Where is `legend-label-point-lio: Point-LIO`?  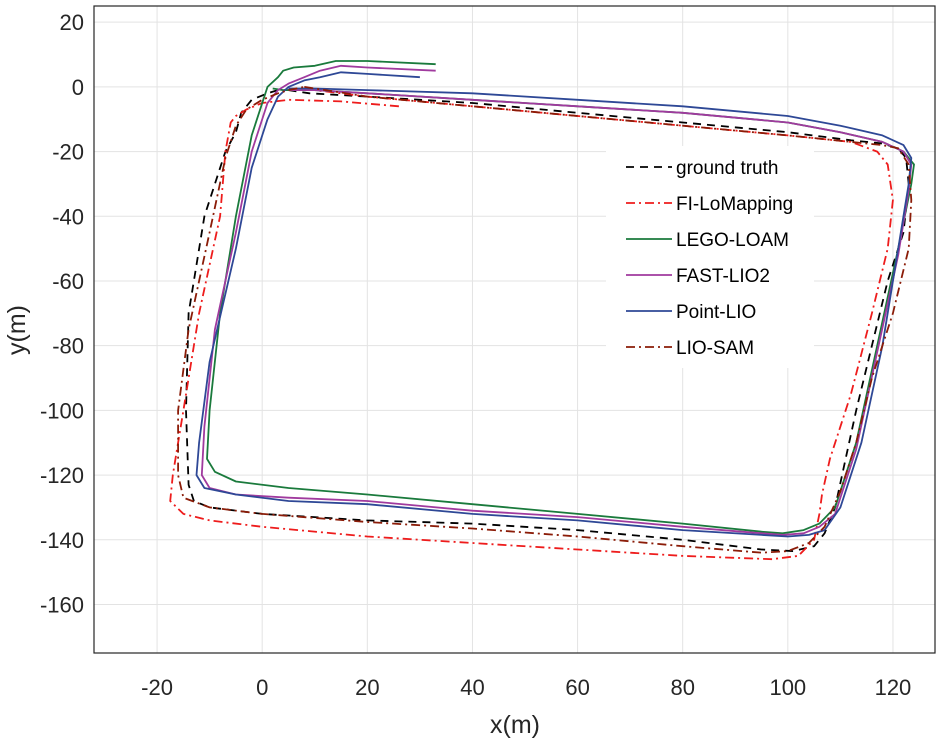 legend-label-point-lio: Point-LIO is located at coordinates (716, 312).